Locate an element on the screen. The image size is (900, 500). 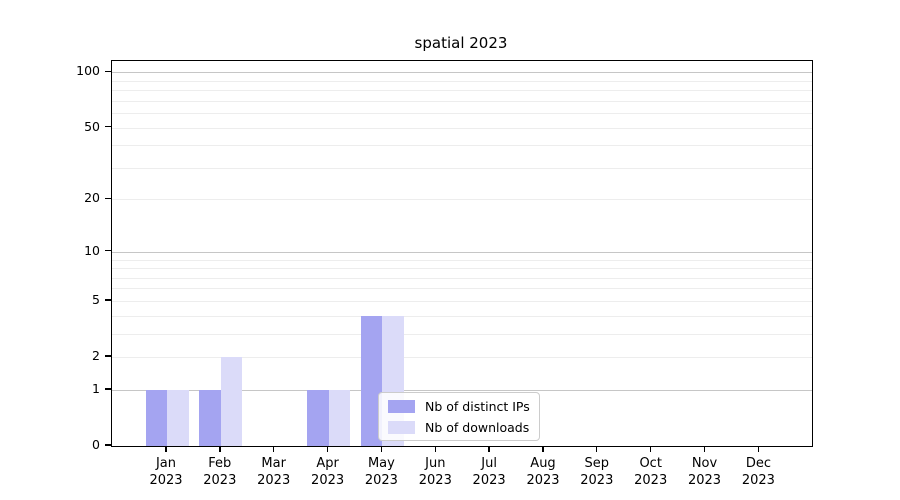
x-tick-label-mar: Mar 2023 is located at coordinates (274, 472).